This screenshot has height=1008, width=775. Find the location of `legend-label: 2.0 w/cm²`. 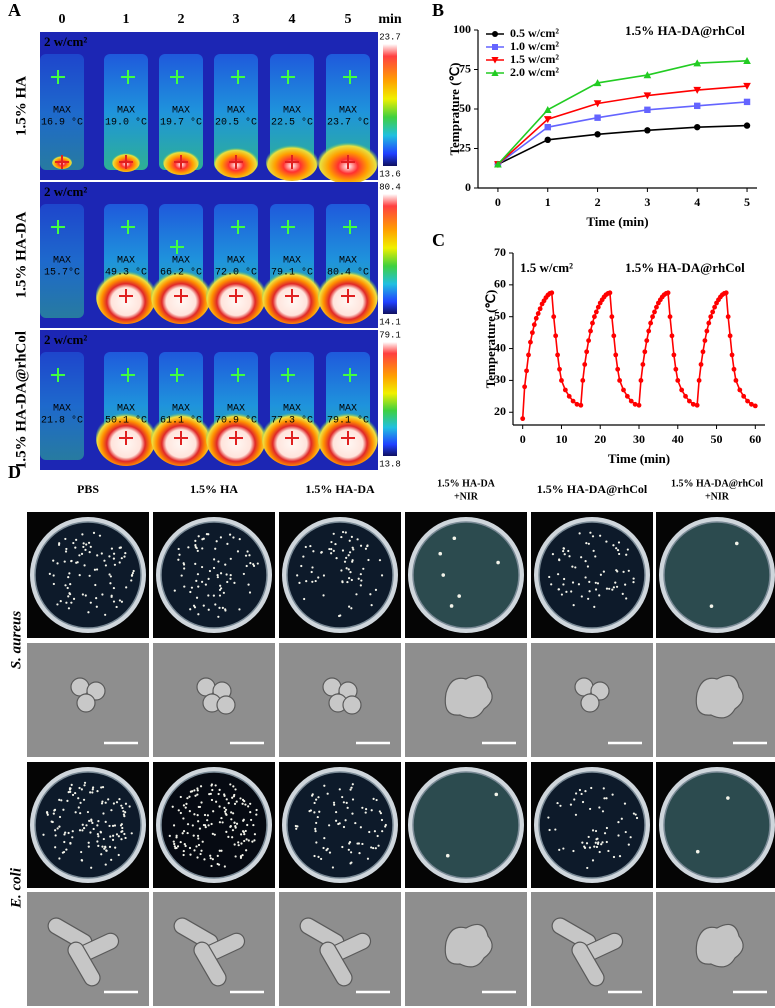

legend-label: 2.0 w/cm² is located at coordinates (534, 72).